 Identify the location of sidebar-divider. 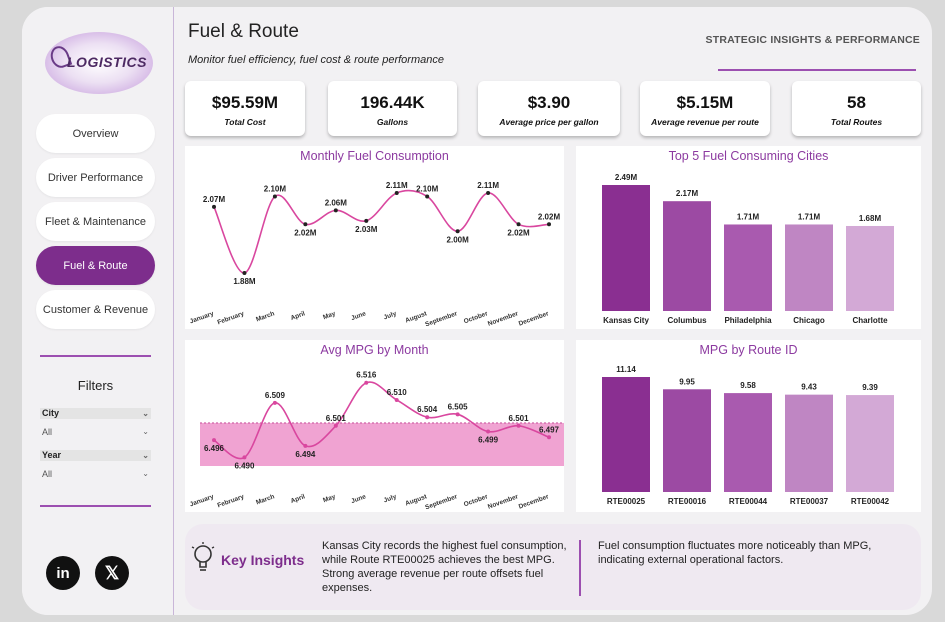
(95, 506).